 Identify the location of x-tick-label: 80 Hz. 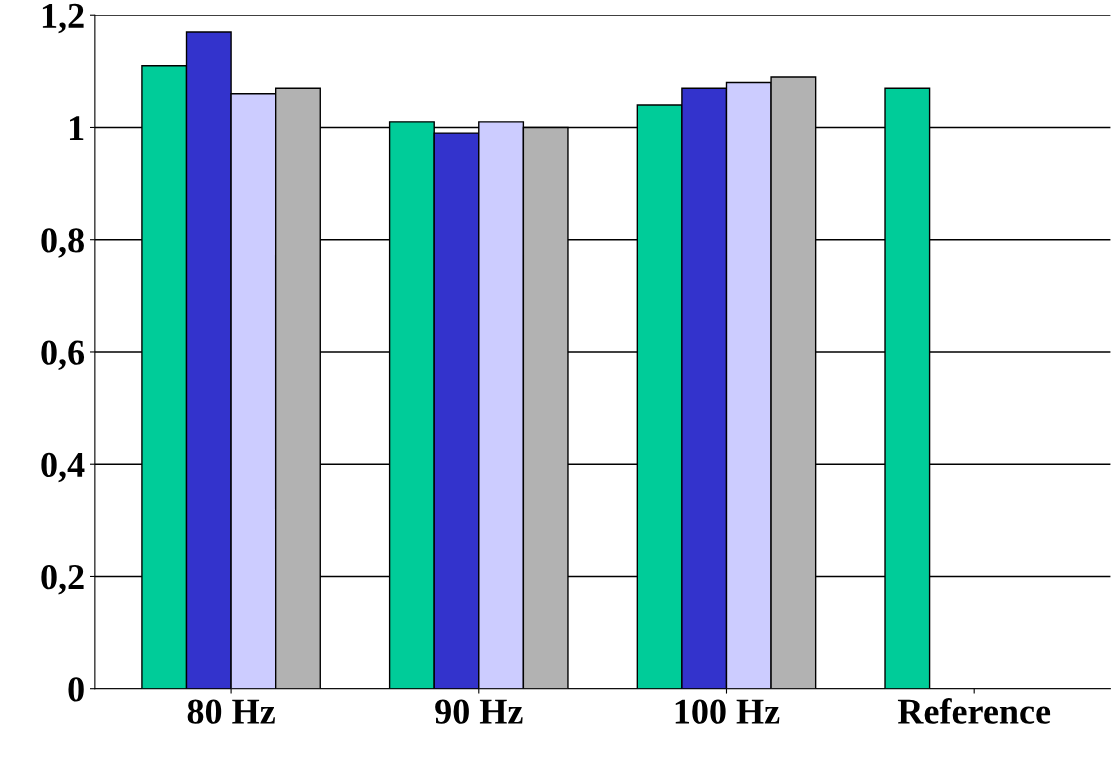
(231, 711).